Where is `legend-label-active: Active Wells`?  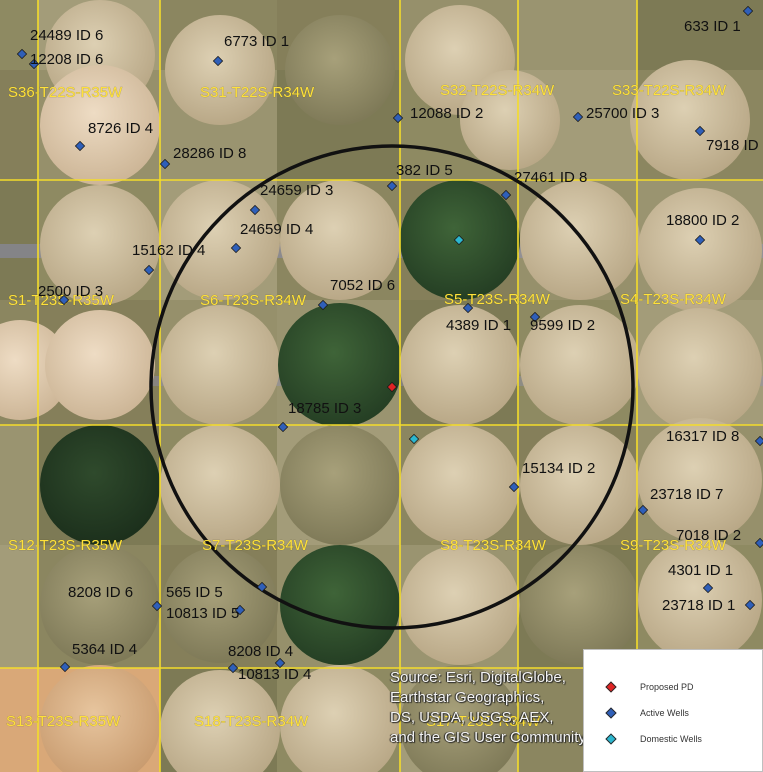
legend-label-active: Active Wells is located at coordinates (664, 713).